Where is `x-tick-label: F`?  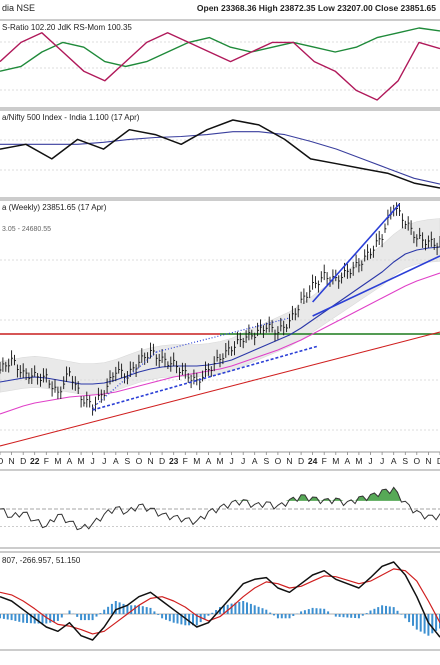
x-tick-label: F is located at coordinates (324, 461).